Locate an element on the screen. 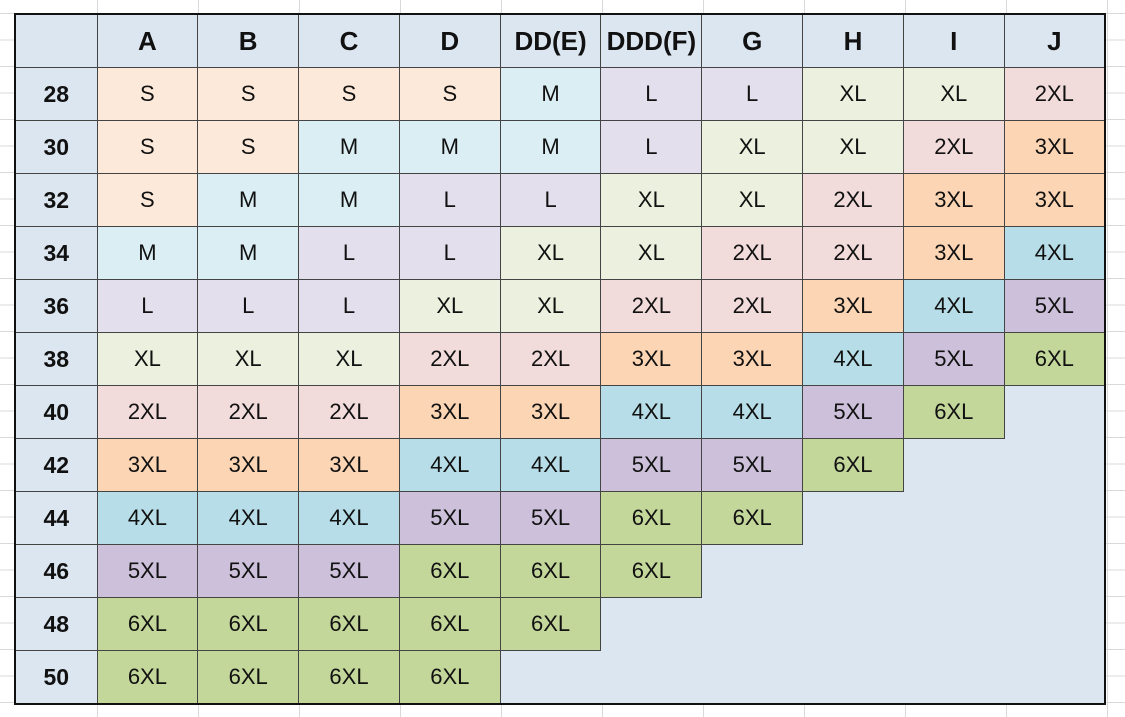 The height and width of the screenshot is (717, 1125). column-header: C is located at coordinates (349, 40).